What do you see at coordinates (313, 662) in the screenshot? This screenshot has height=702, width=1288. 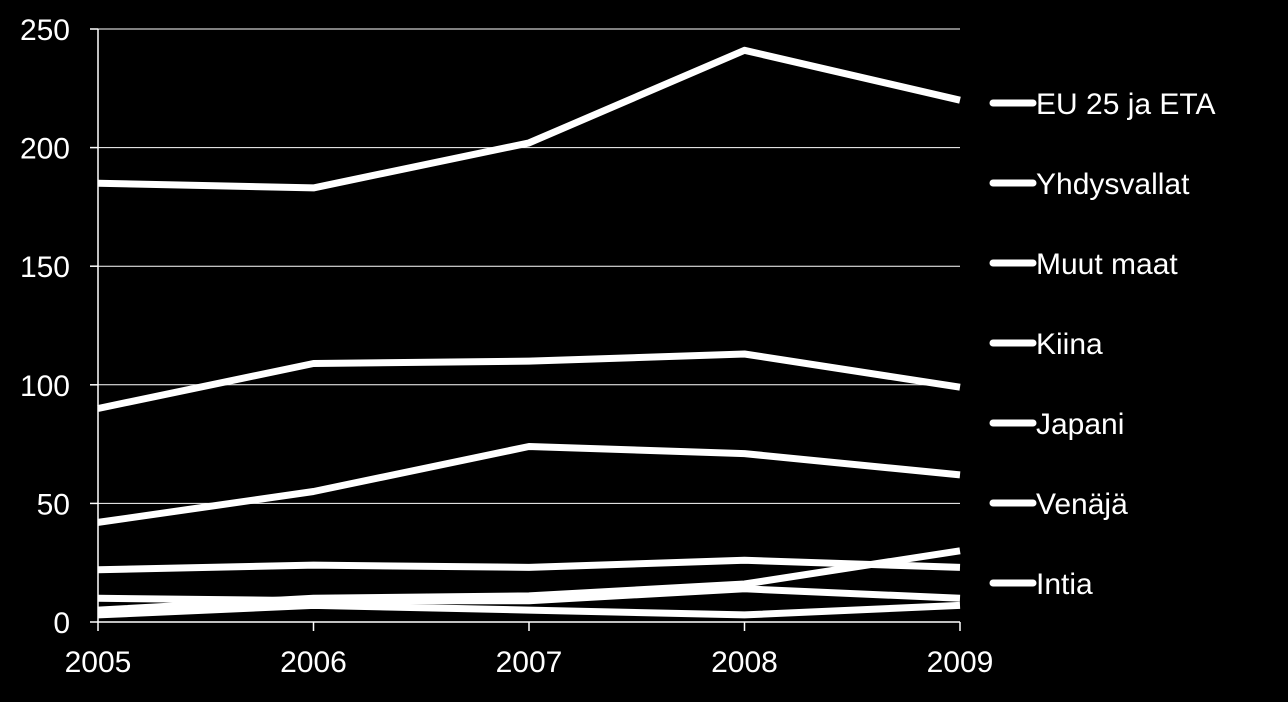 I see `x-tick-label: 2006` at bounding box center [313, 662].